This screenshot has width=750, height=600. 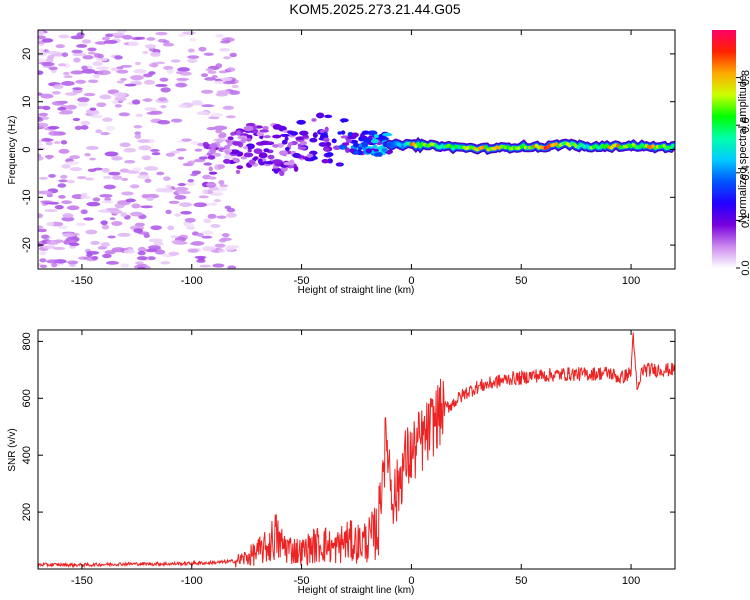 I want to click on colorbar-tick-label: 0.8, so click(x=745, y=77).